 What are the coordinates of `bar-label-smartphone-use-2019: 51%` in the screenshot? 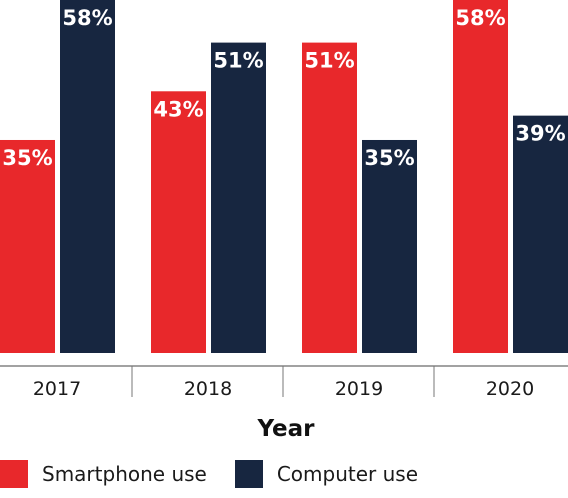 It's located at (329, 61).